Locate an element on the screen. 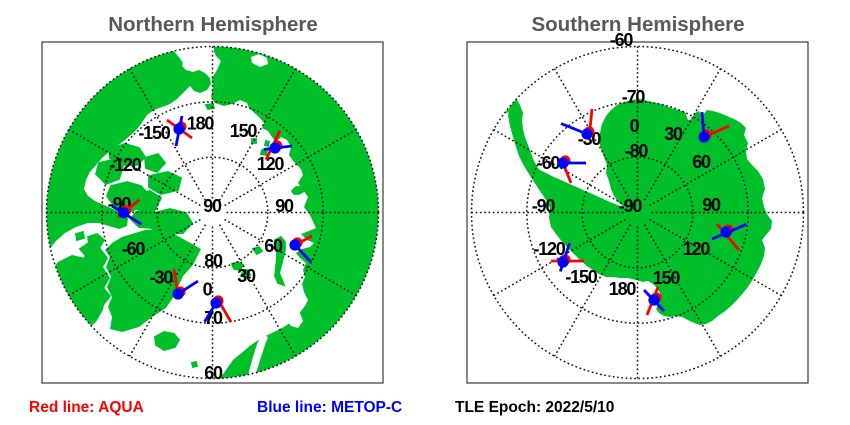 Image resolution: width=850 pixels, height=425 pixels. svg-text: -30 is located at coordinates (162, 278).